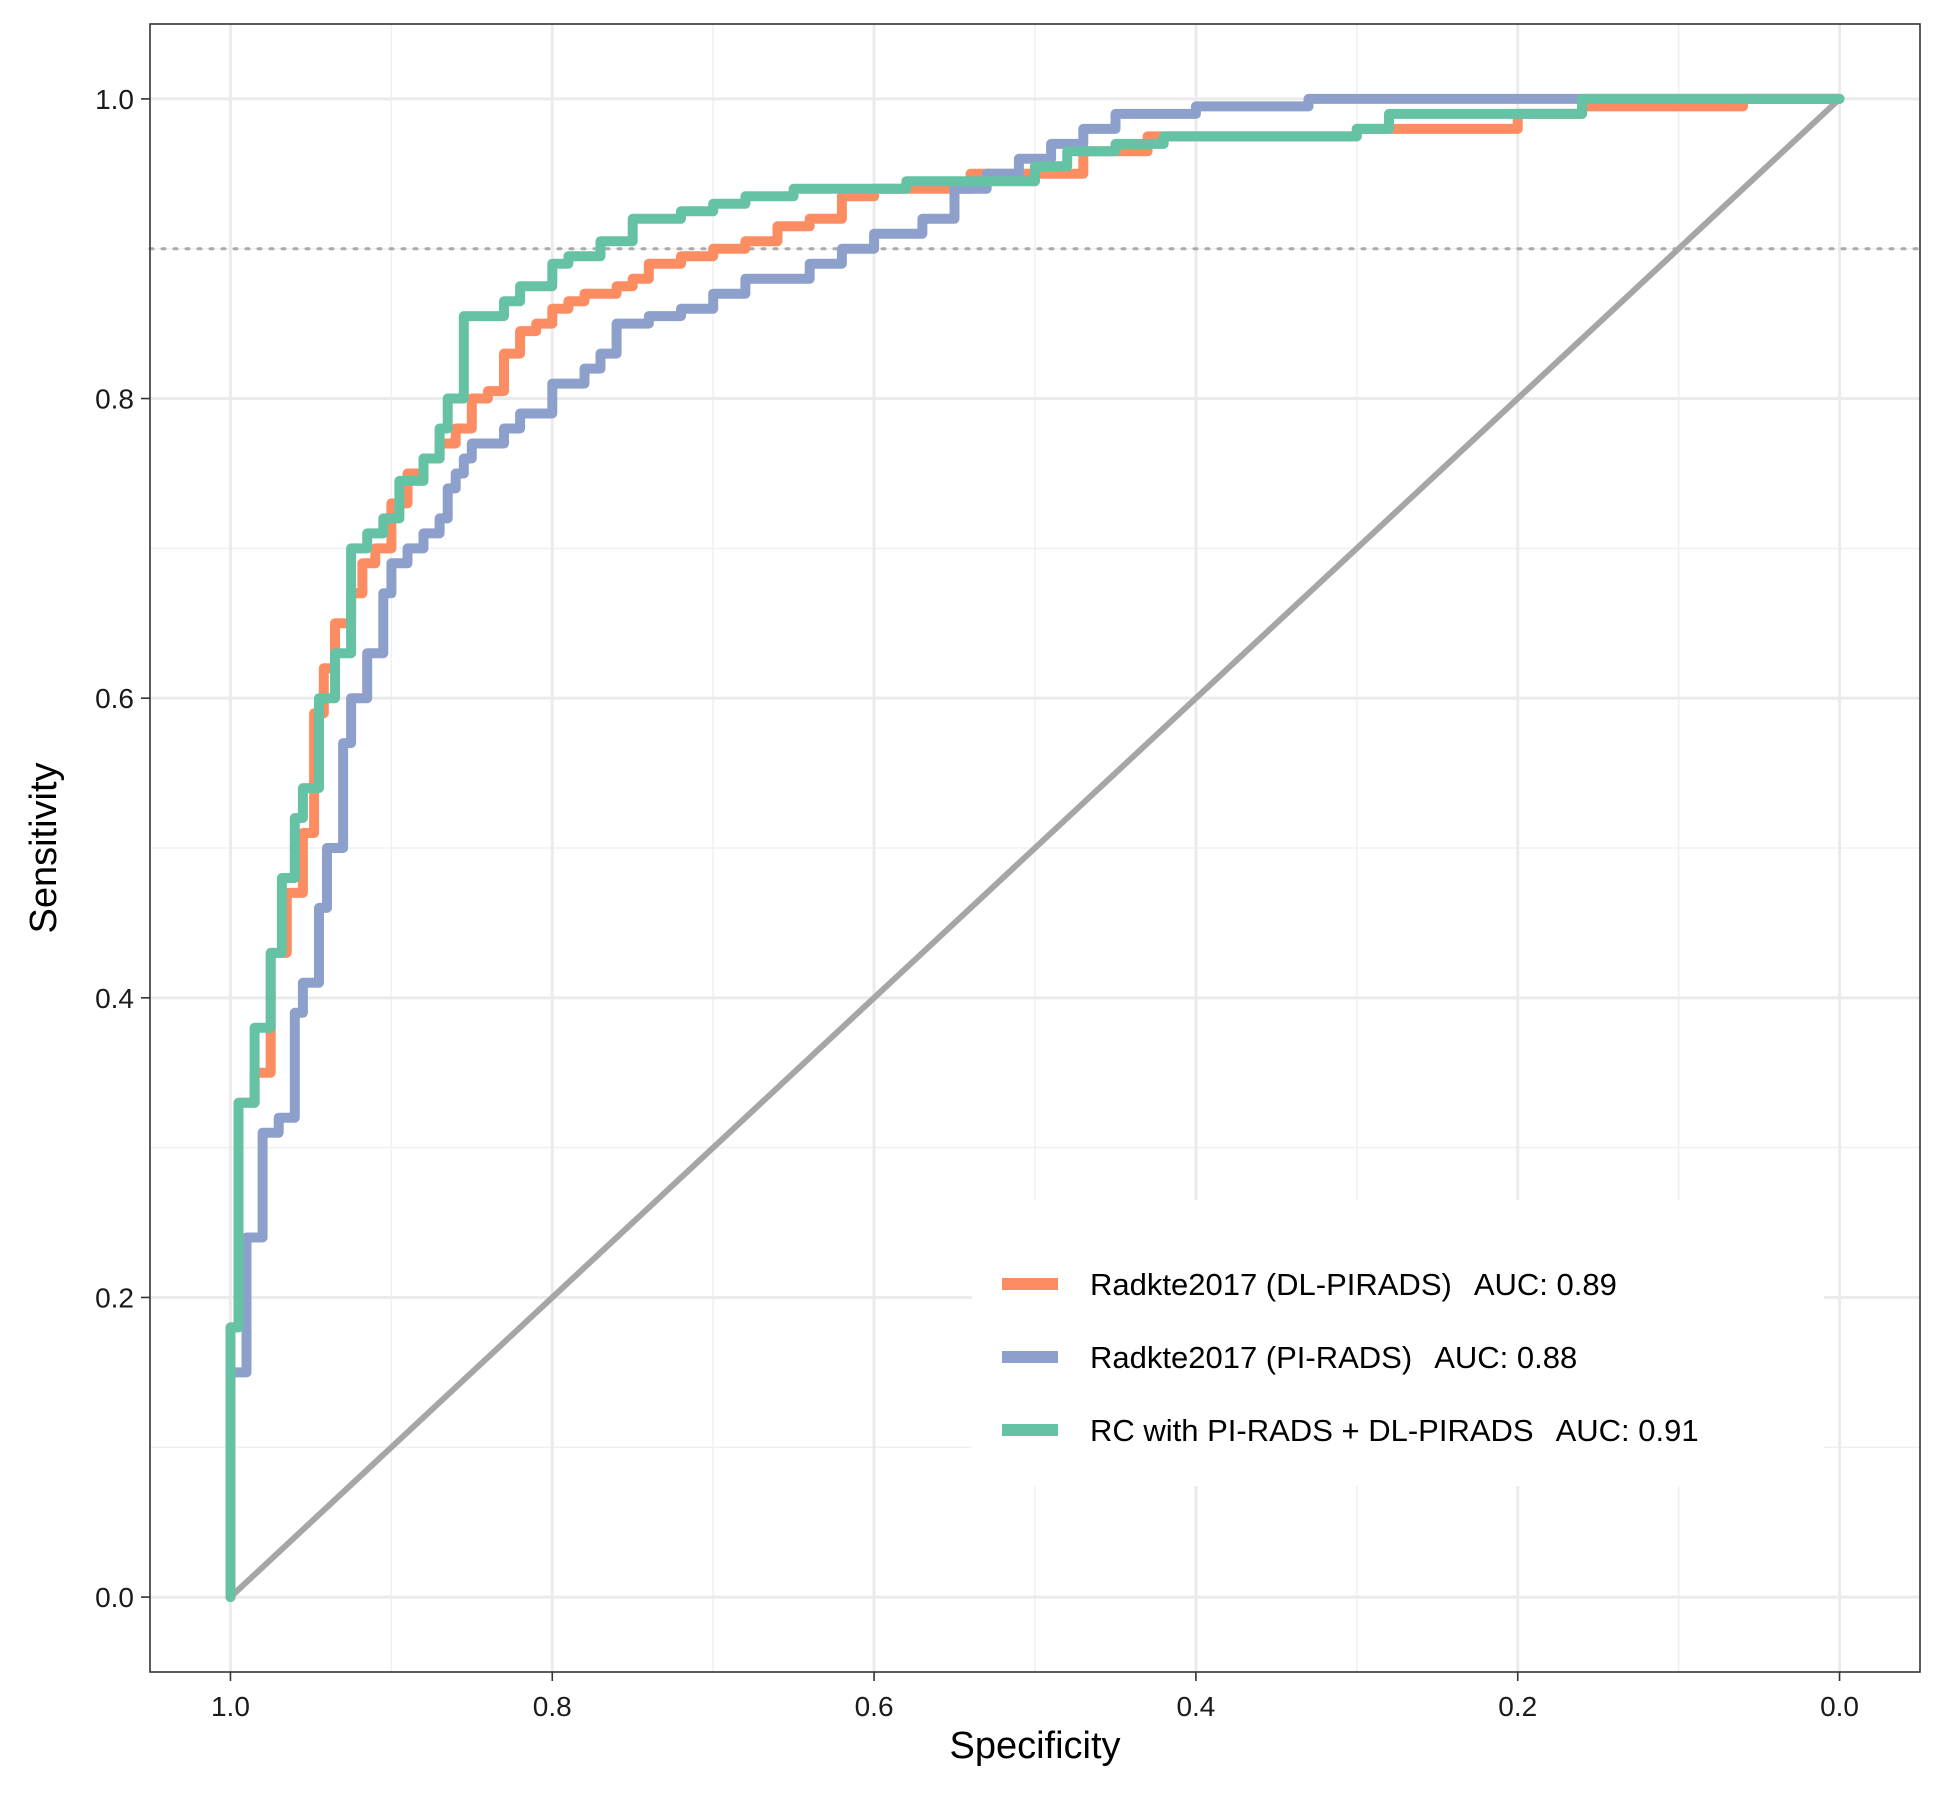  What do you see at coordinates (1195, 1706) in the screenshot?
I see `x-tick-label: 0.4` at bounding box center [1195, 1706].